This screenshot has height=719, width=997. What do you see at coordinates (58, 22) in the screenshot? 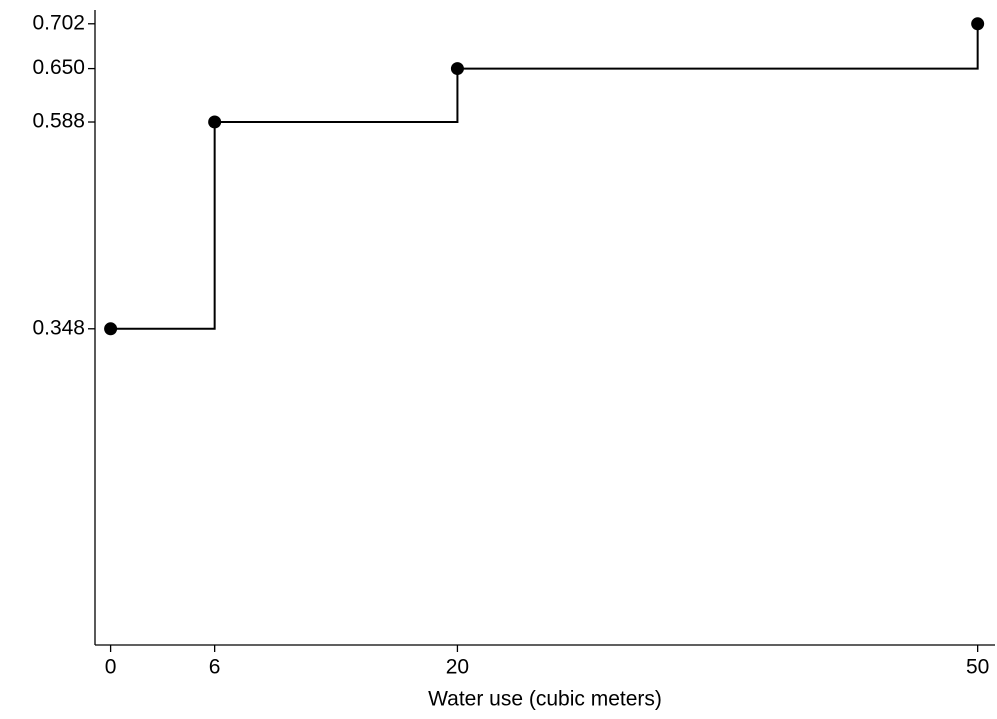
I see `y-tick-label: 0.702` at bounding box center [58, 22].